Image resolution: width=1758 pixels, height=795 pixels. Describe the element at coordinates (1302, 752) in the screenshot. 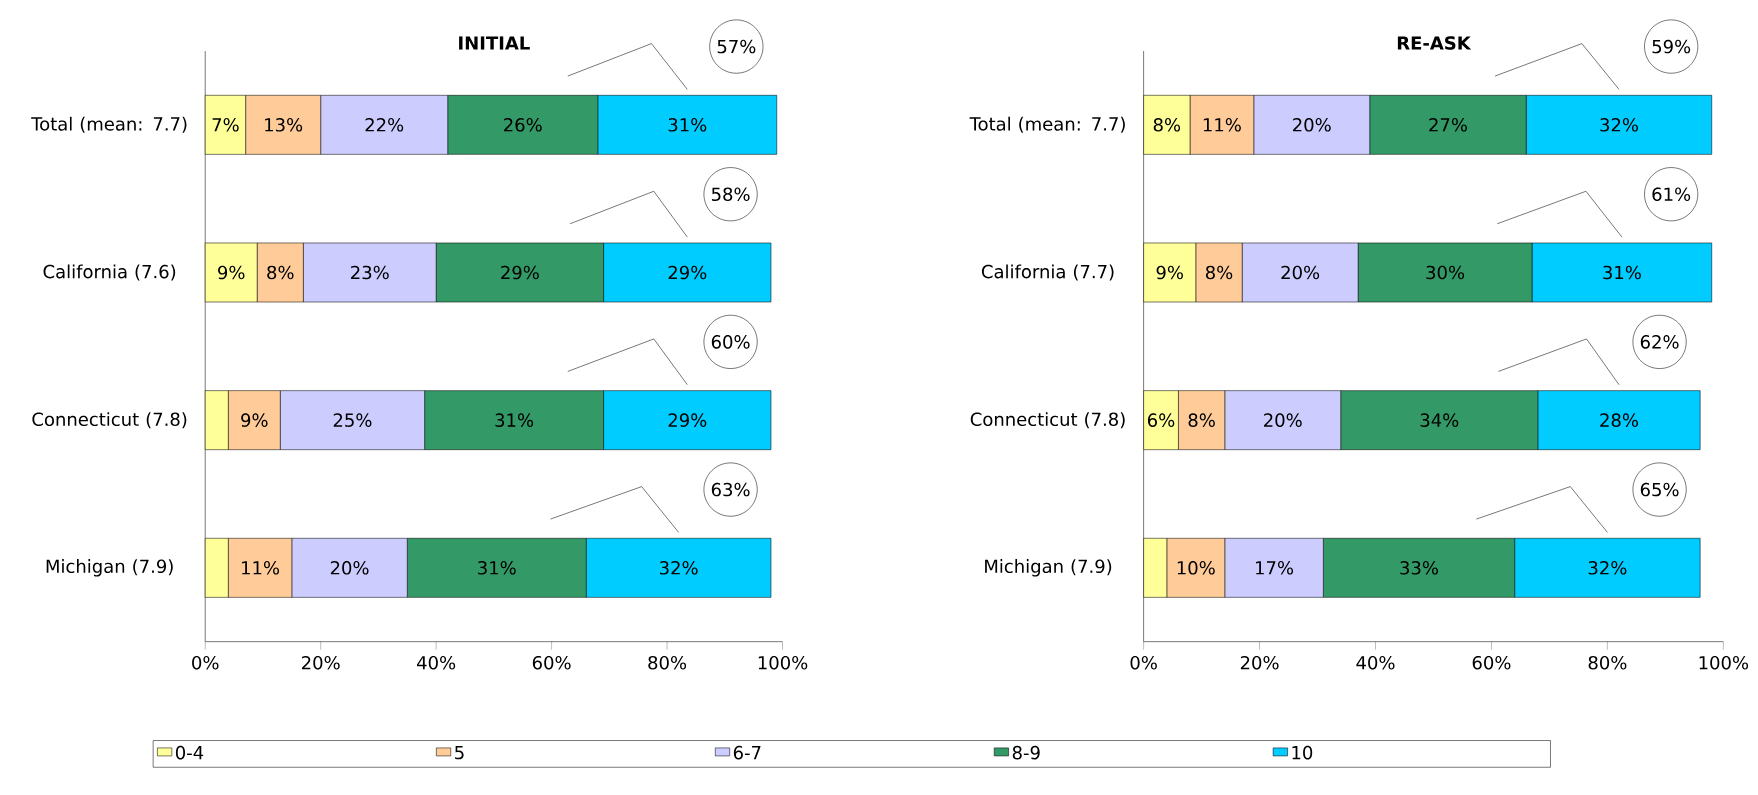

I see `legend-label: 10` at that location.